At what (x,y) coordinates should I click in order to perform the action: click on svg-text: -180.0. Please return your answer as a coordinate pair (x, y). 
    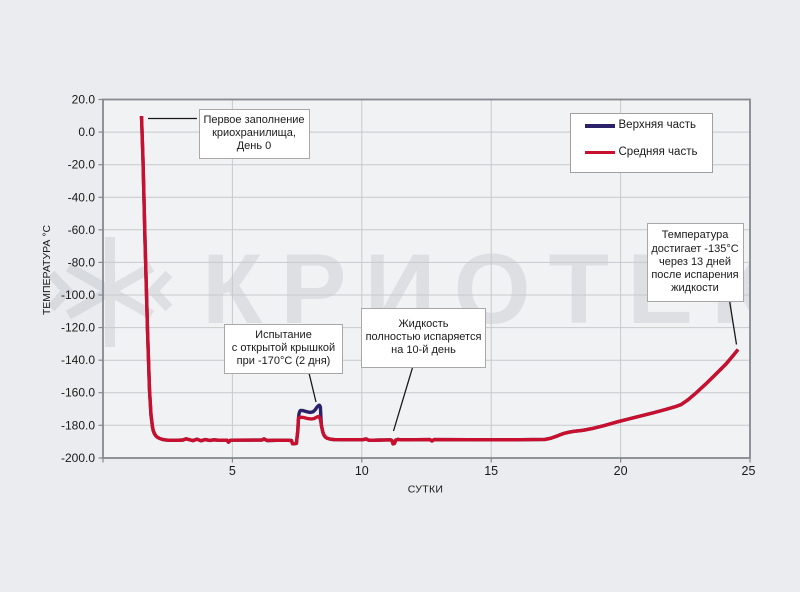
    Looking at the image, I should click on (78, 425).